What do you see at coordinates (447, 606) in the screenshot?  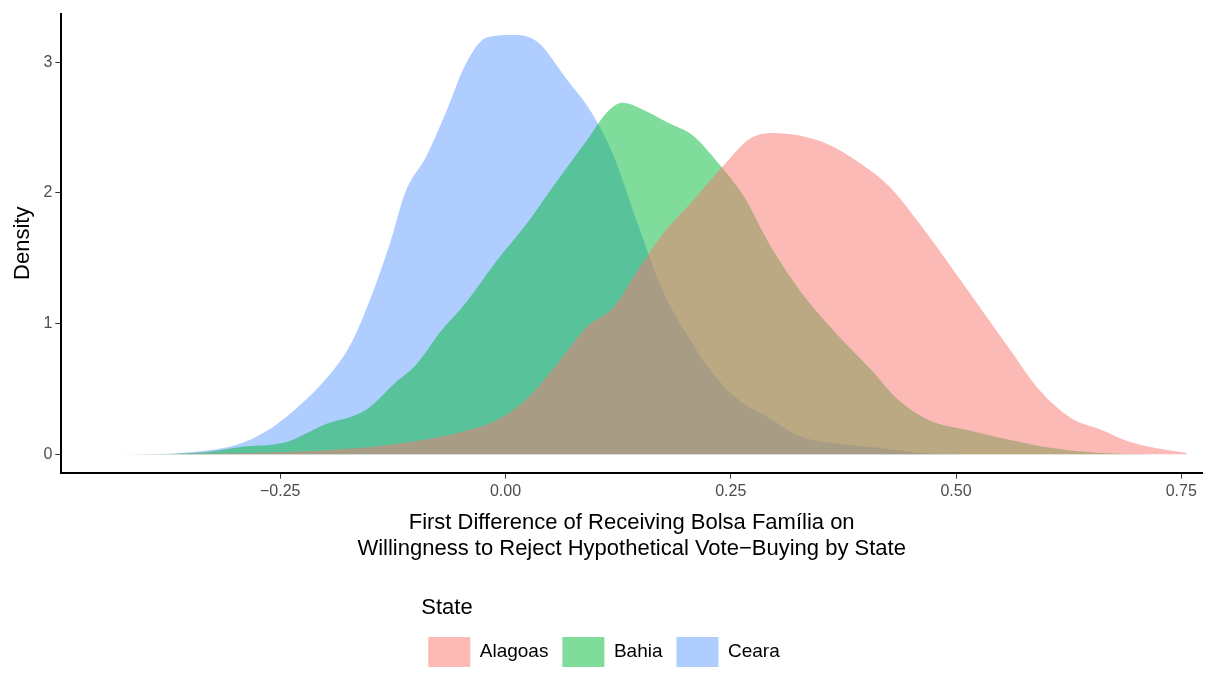 I see `legend-title: State` at bounding box center [447, 606].